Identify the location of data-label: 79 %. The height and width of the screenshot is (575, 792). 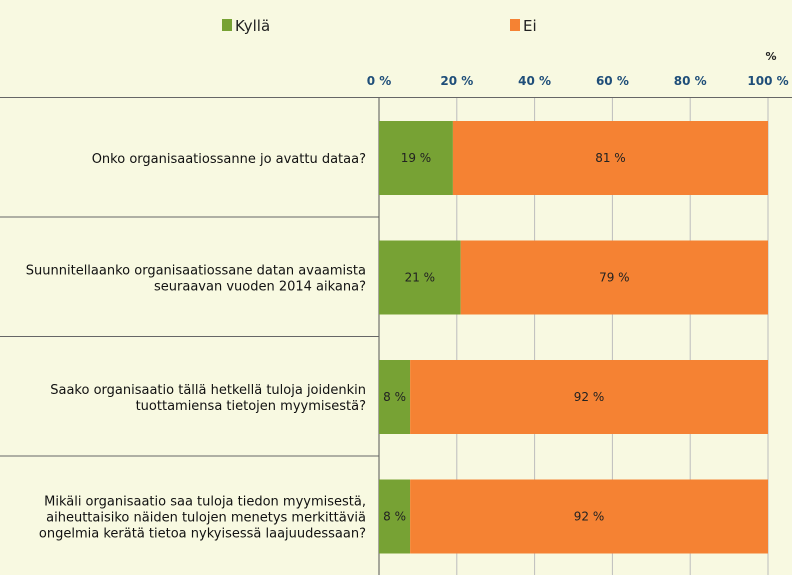
(614, 278).